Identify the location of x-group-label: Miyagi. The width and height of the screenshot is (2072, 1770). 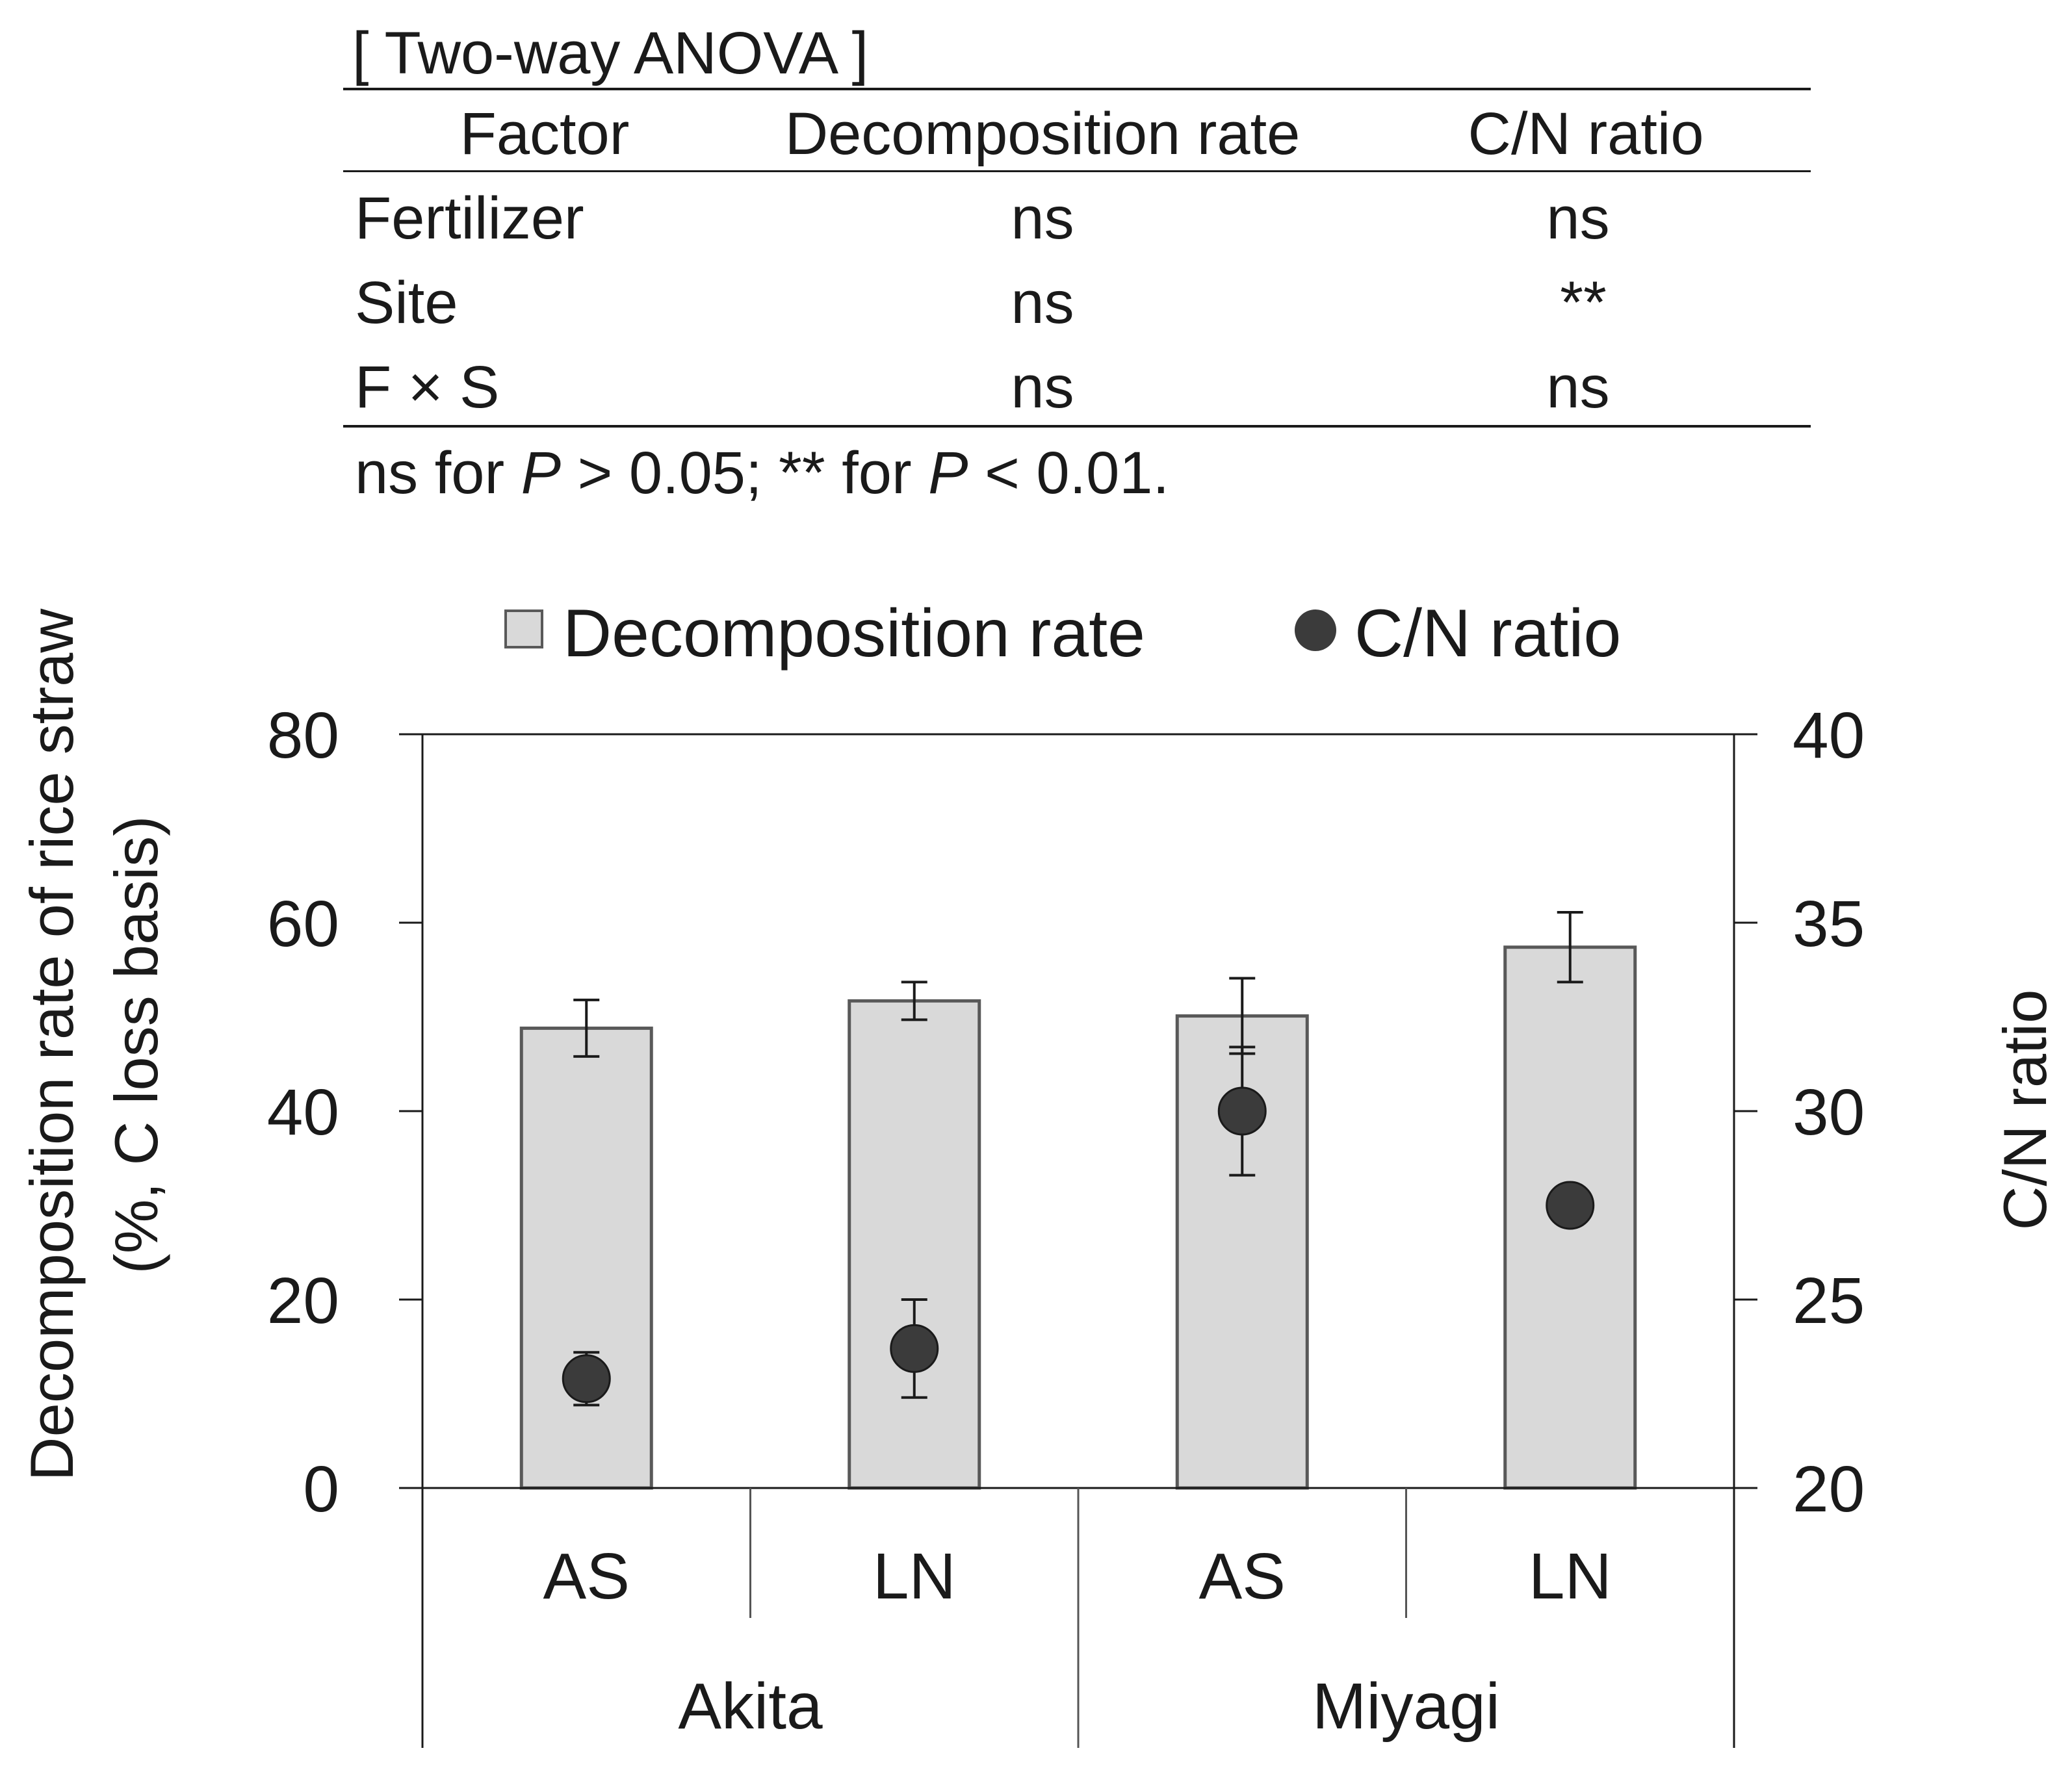
(1406, 1707).